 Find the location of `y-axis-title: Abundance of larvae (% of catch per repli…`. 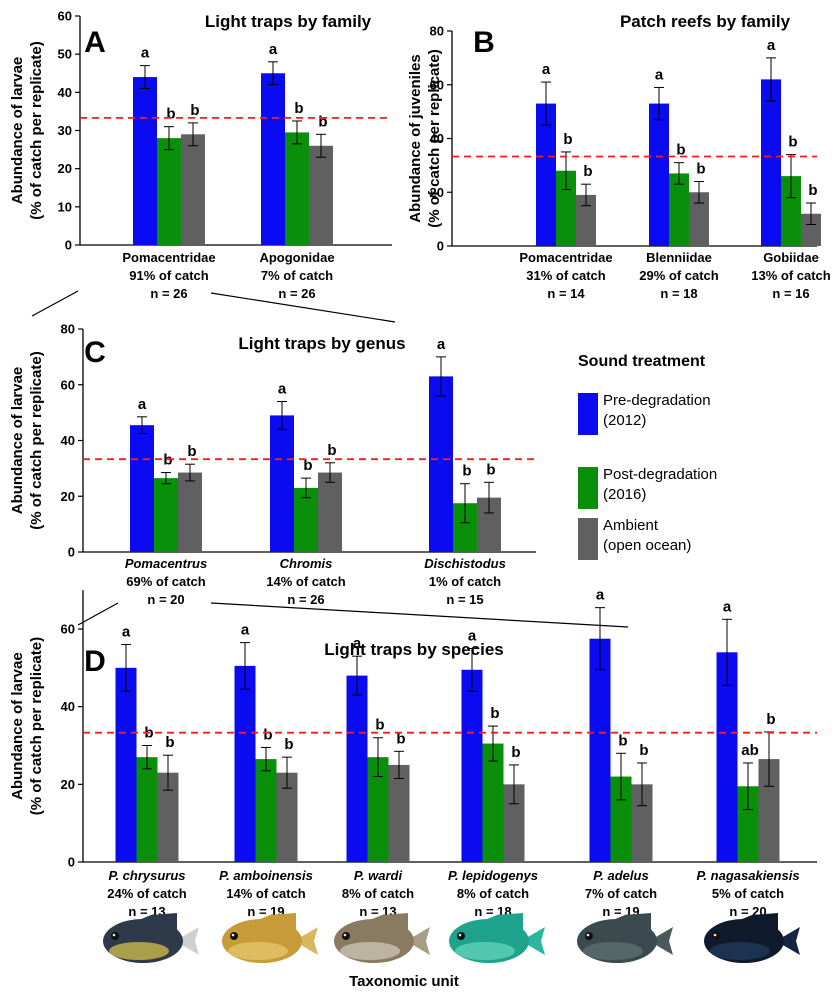

y-axis-title: Abundance of larvae (% of catch per repli… is located at coordinates (27, 130).